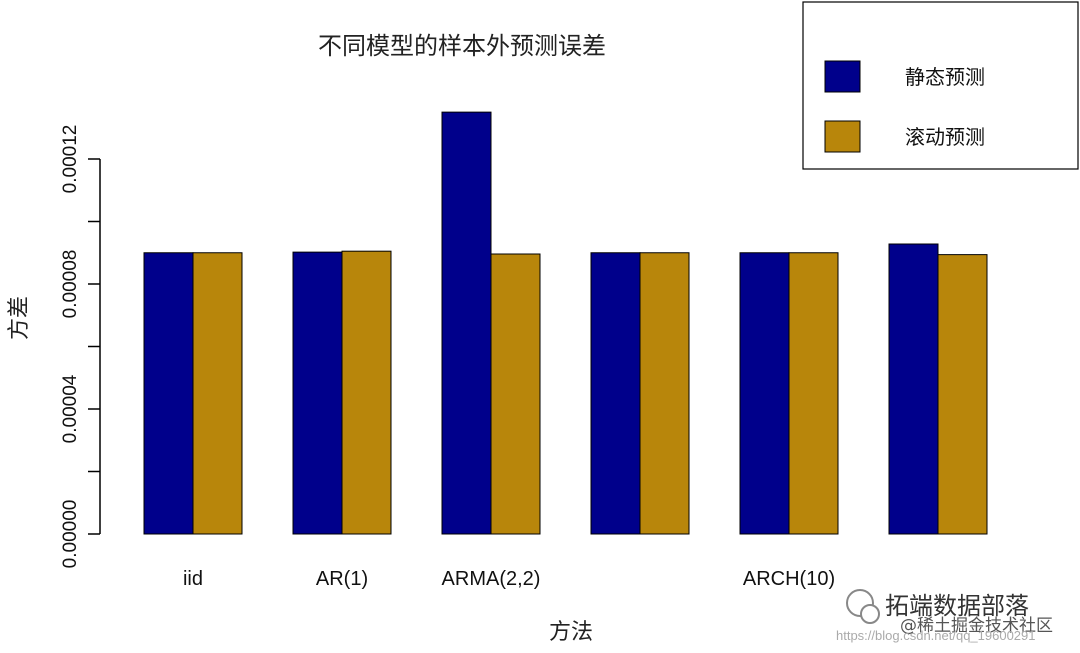  I want to click on wechat-icon-bubble, so click(870, 614).